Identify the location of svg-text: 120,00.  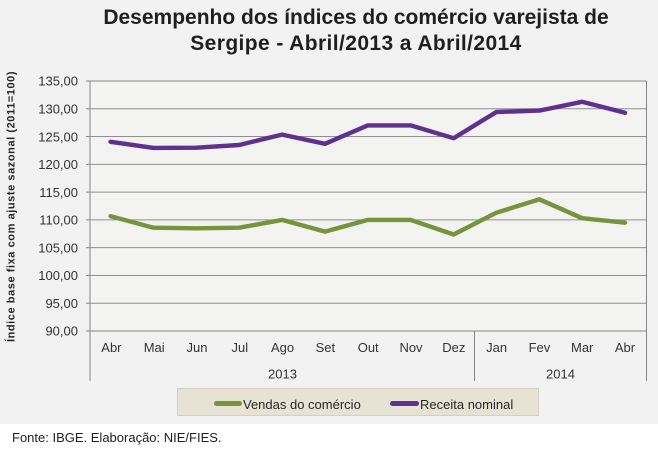
(58, 164).